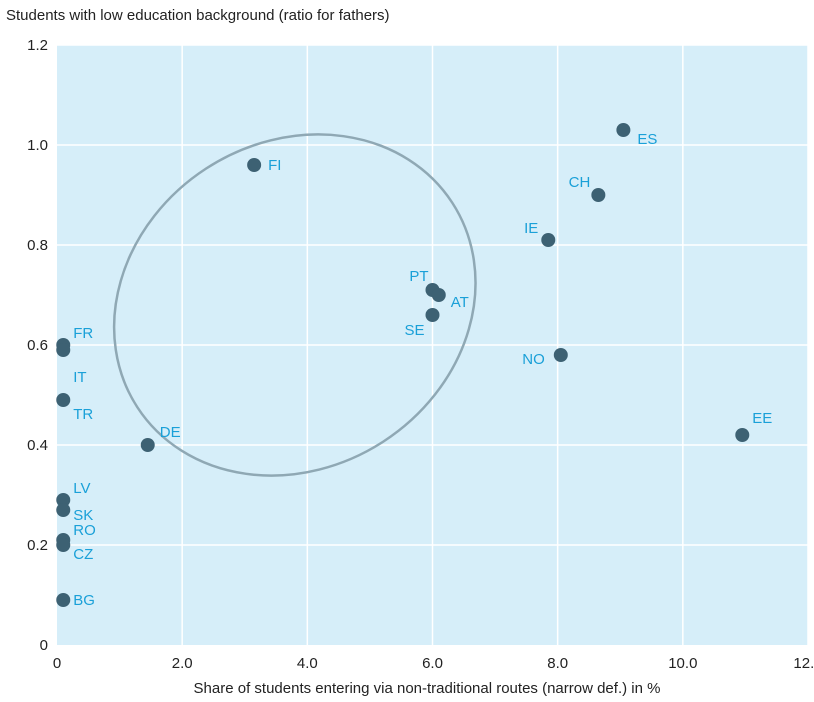 Image resolution: width=814 pixels, height=702 pixels. I want to click on x-tick-label: 6.0, so click(432, 663).